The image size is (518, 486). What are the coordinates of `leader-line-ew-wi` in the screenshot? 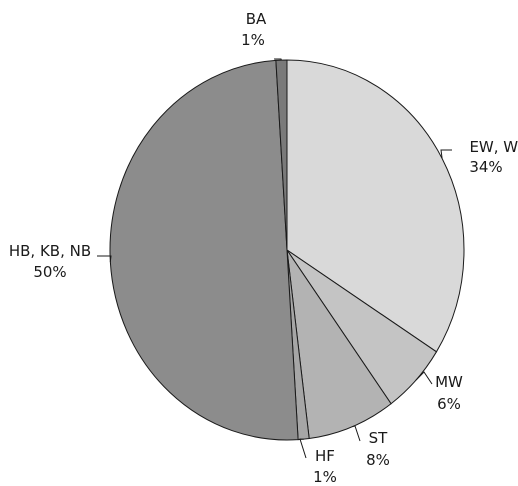 It's located at (446, 154).